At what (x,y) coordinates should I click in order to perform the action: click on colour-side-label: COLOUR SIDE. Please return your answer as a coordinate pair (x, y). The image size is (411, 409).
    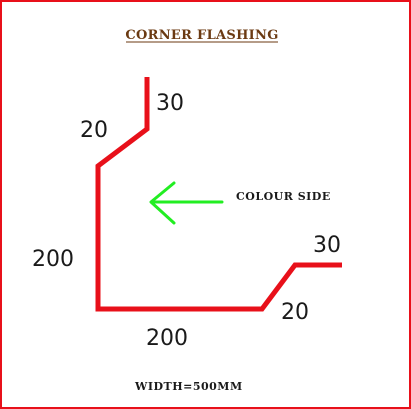
    Looking at the image, I should click on (283, 196).